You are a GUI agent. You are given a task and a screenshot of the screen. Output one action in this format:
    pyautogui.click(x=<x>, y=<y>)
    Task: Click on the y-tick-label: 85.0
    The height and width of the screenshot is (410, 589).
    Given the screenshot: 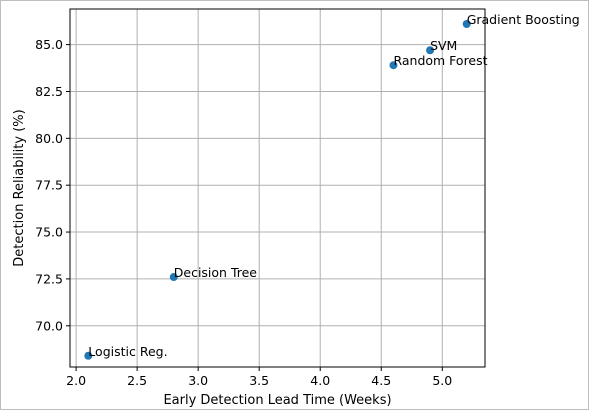 What is the action you would take?
    pyautogui.click(x=49, y=44)
    